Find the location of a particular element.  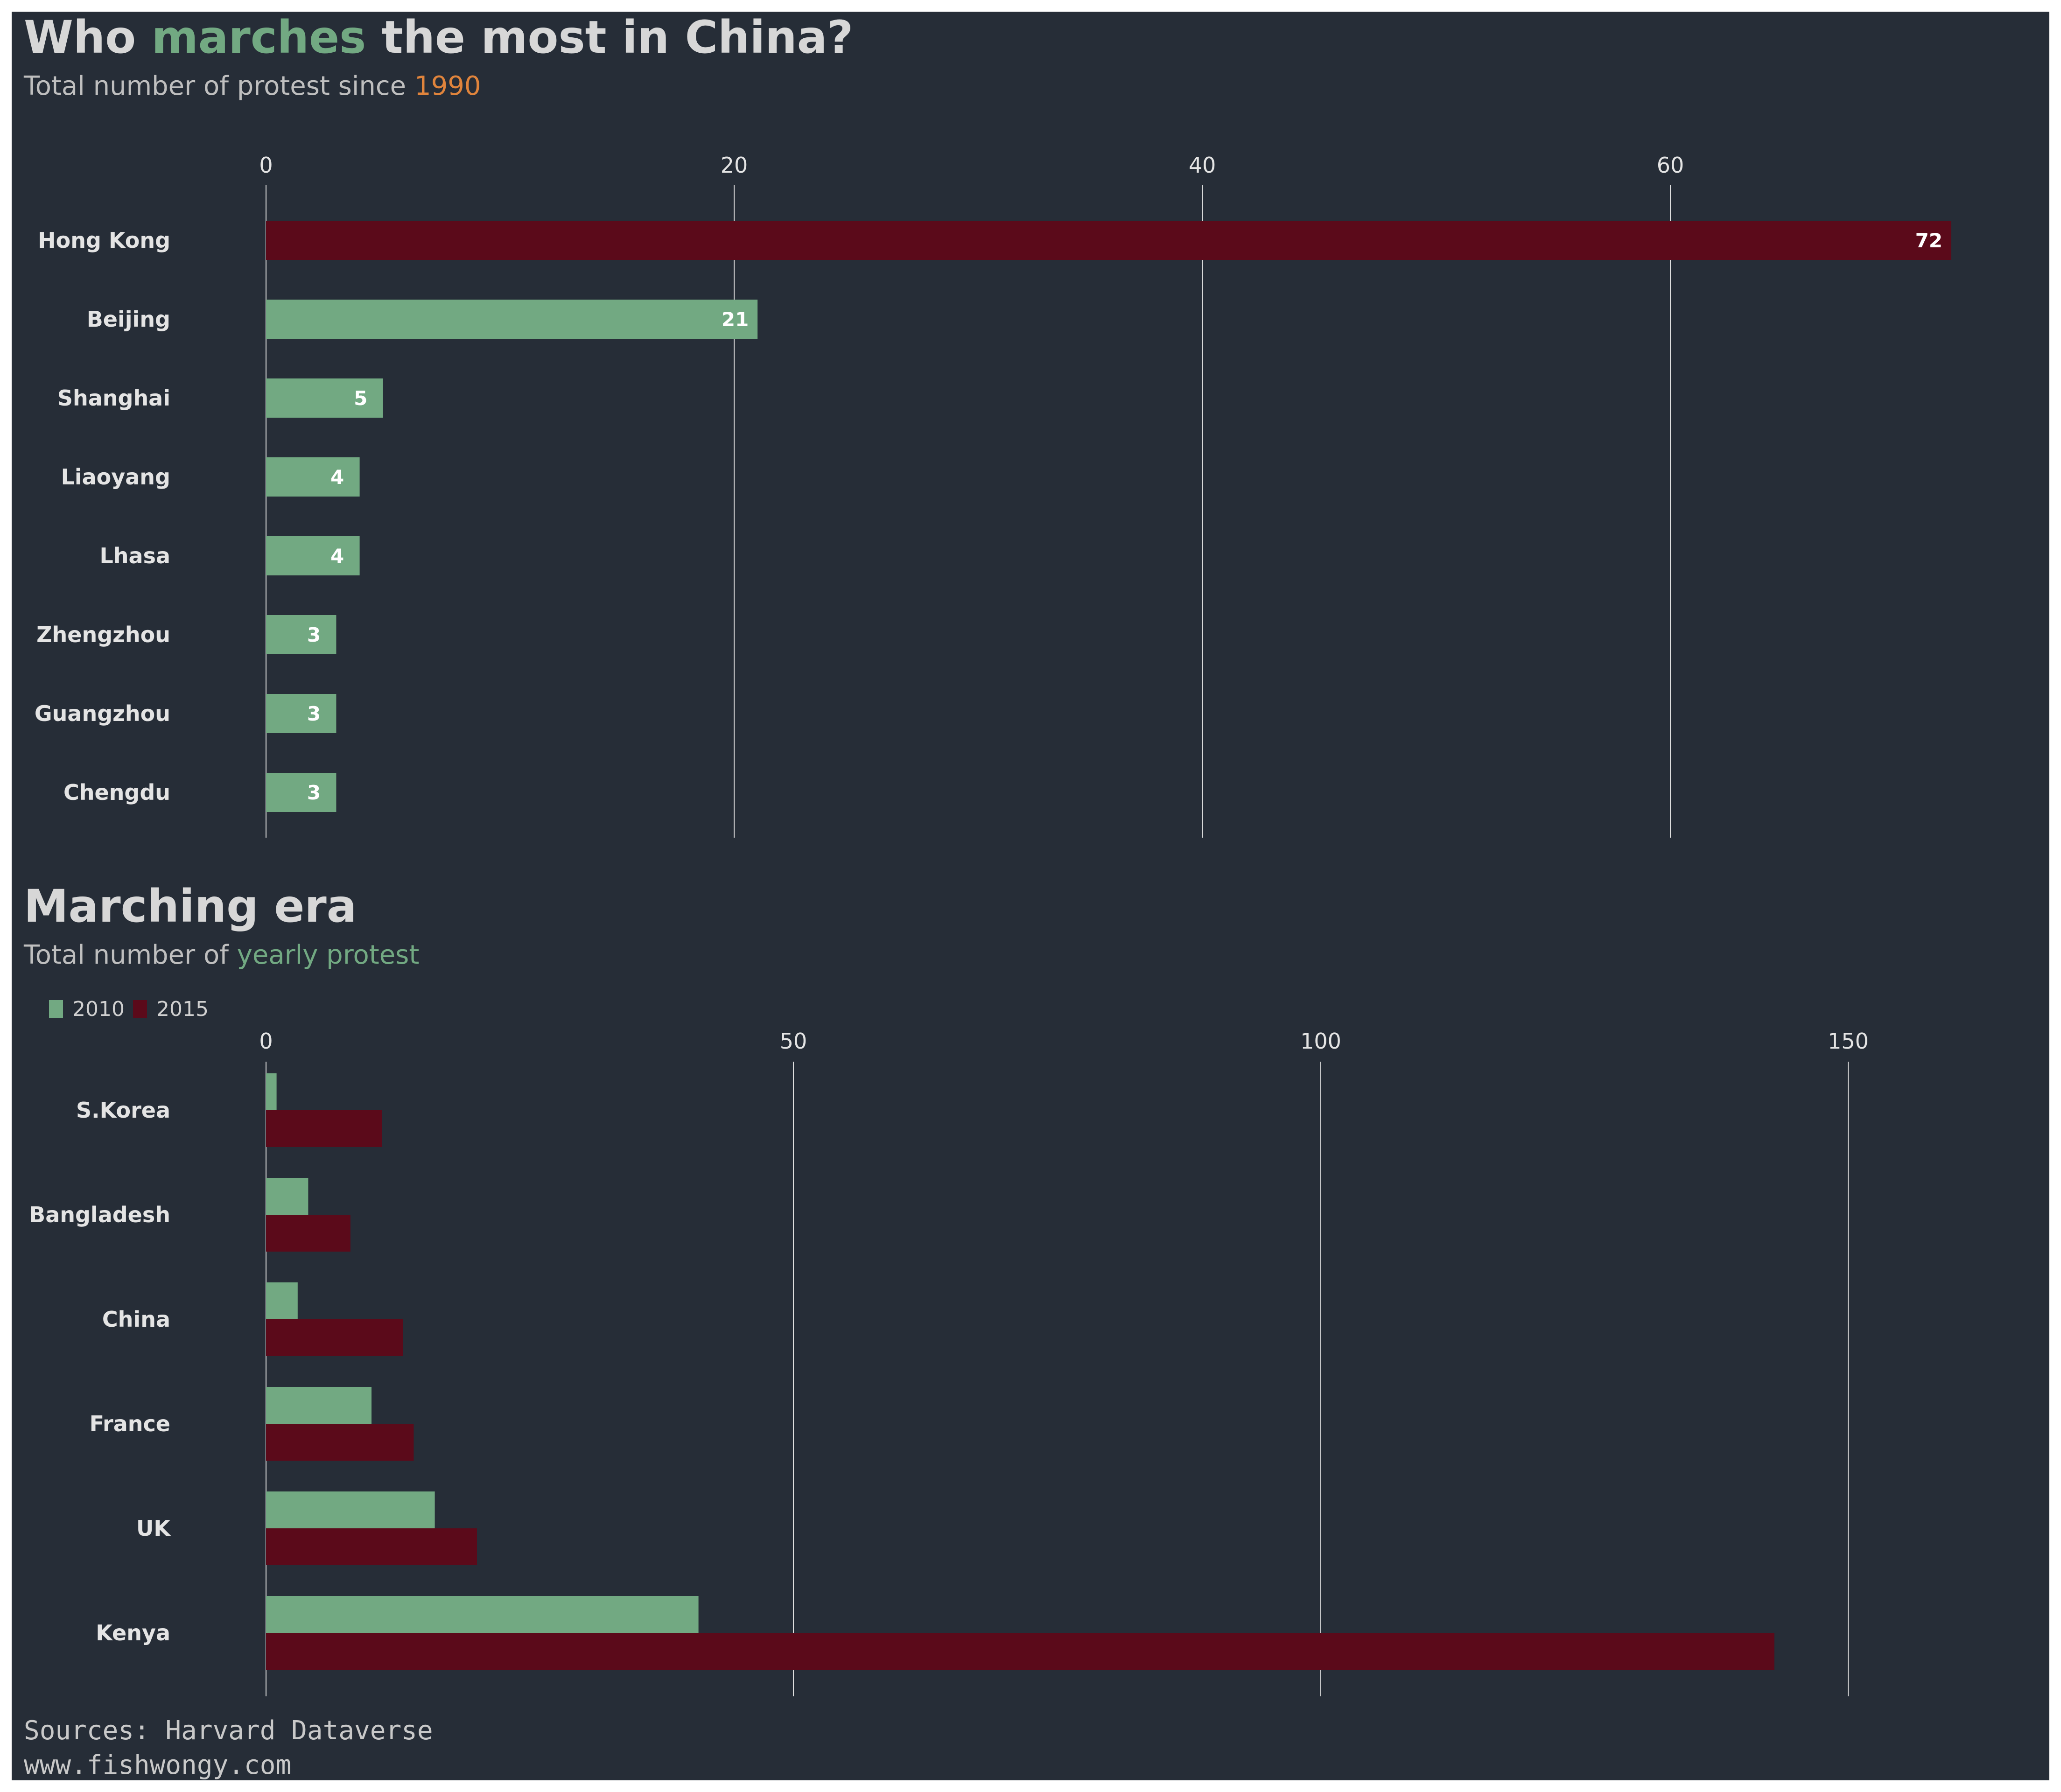

chart2-category-label-france: France is located at coordinates (130, 1423).